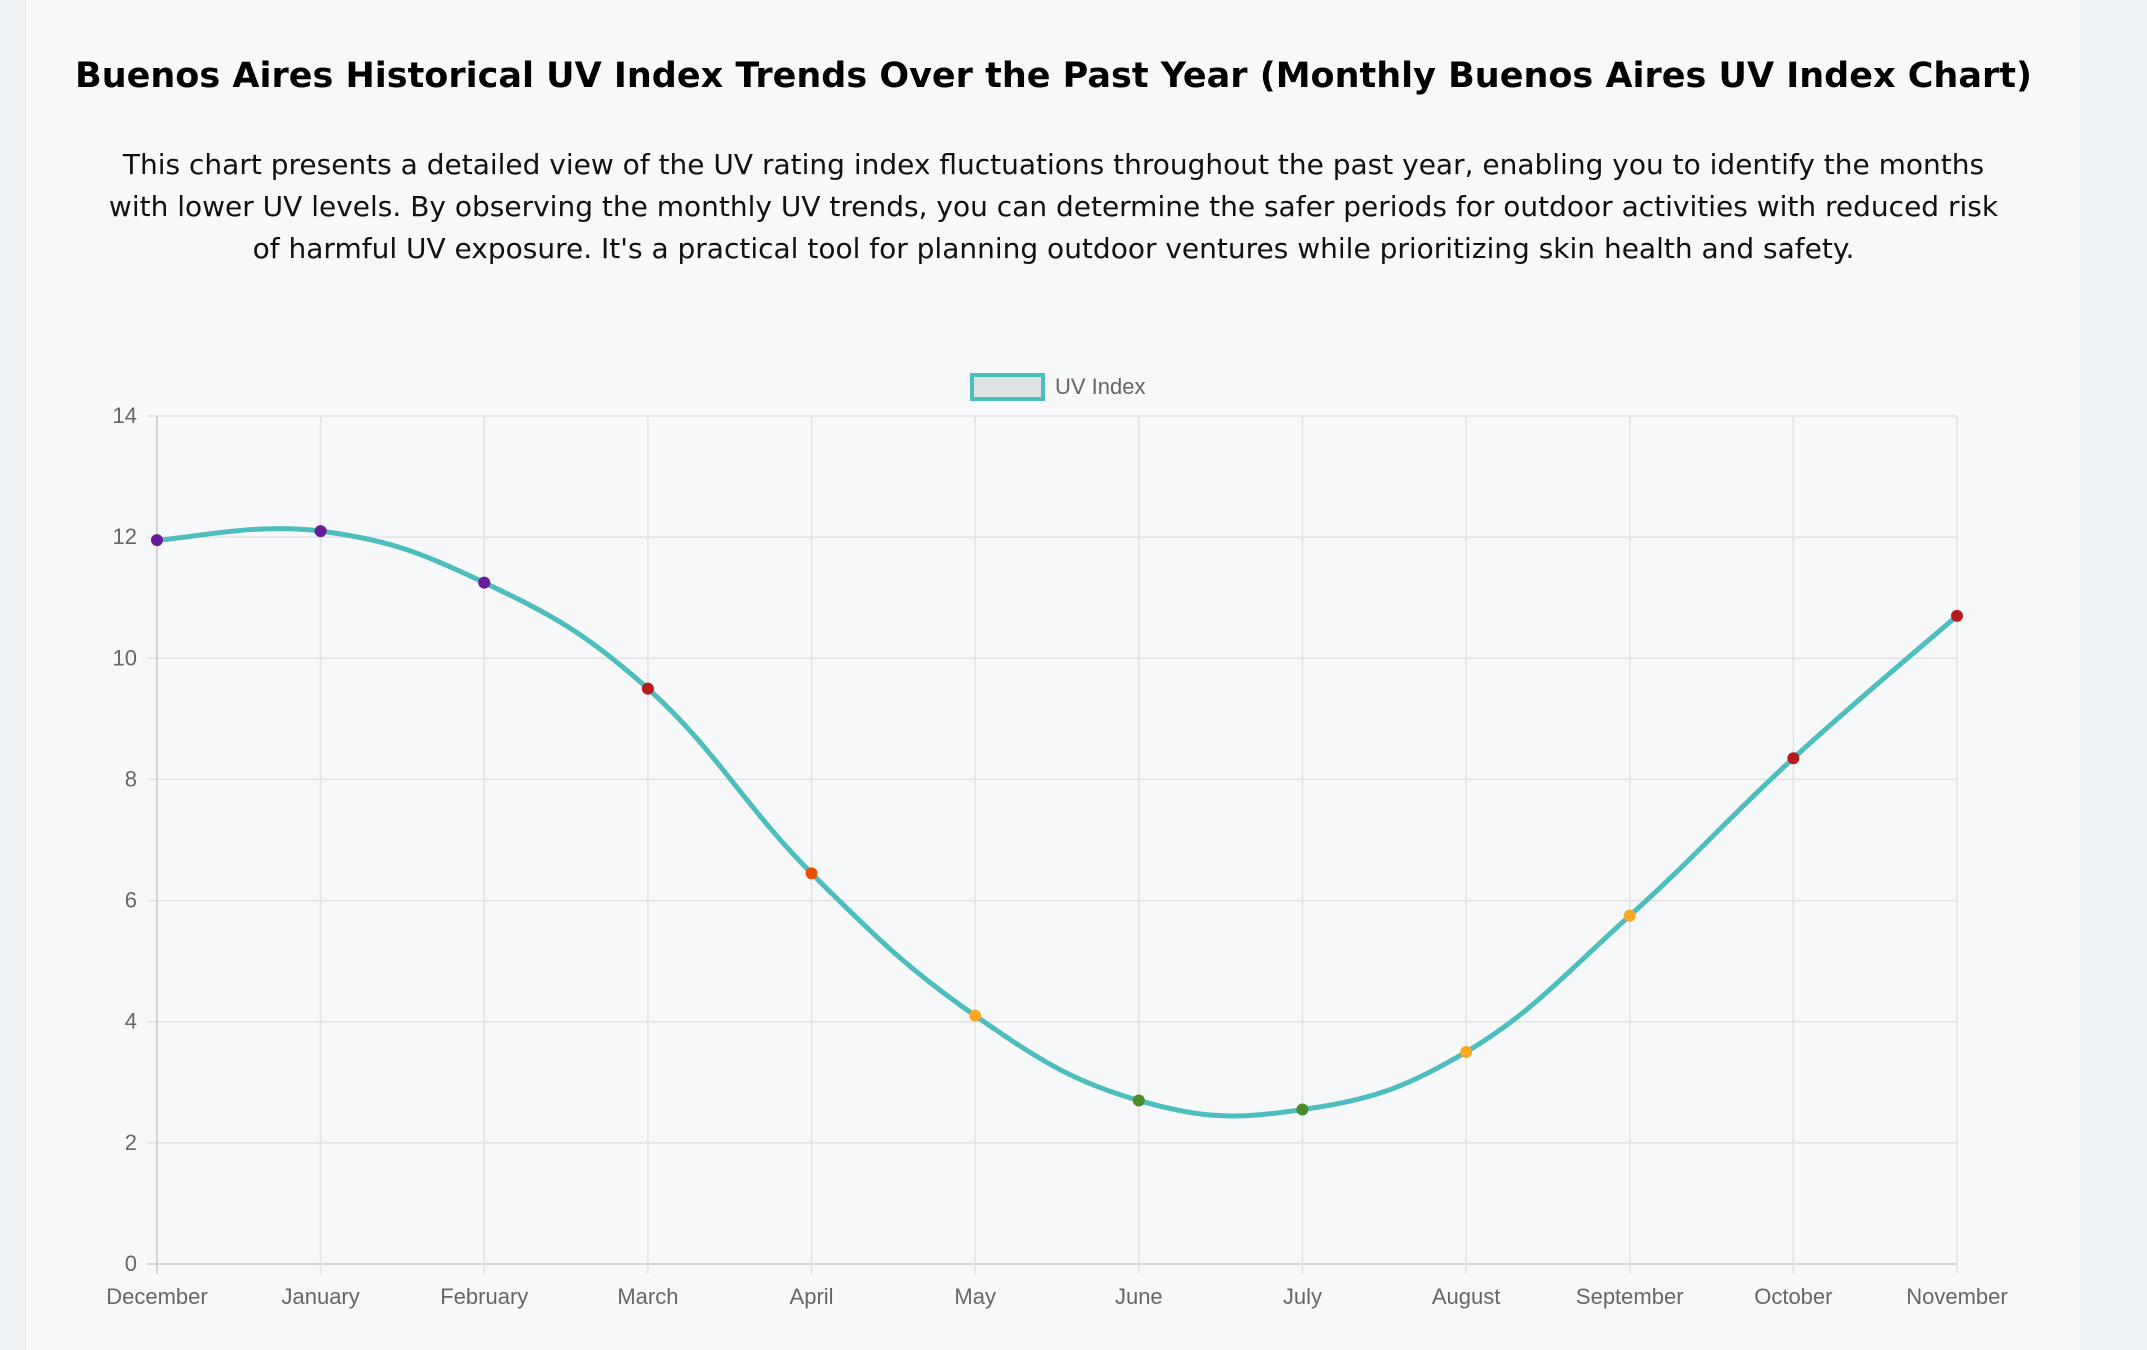 This screenshot has width=2147, height=1350. Describe the element at coordinates (125, 536) in the screenshot. I see `y-tick-label-12: 12` at that location.